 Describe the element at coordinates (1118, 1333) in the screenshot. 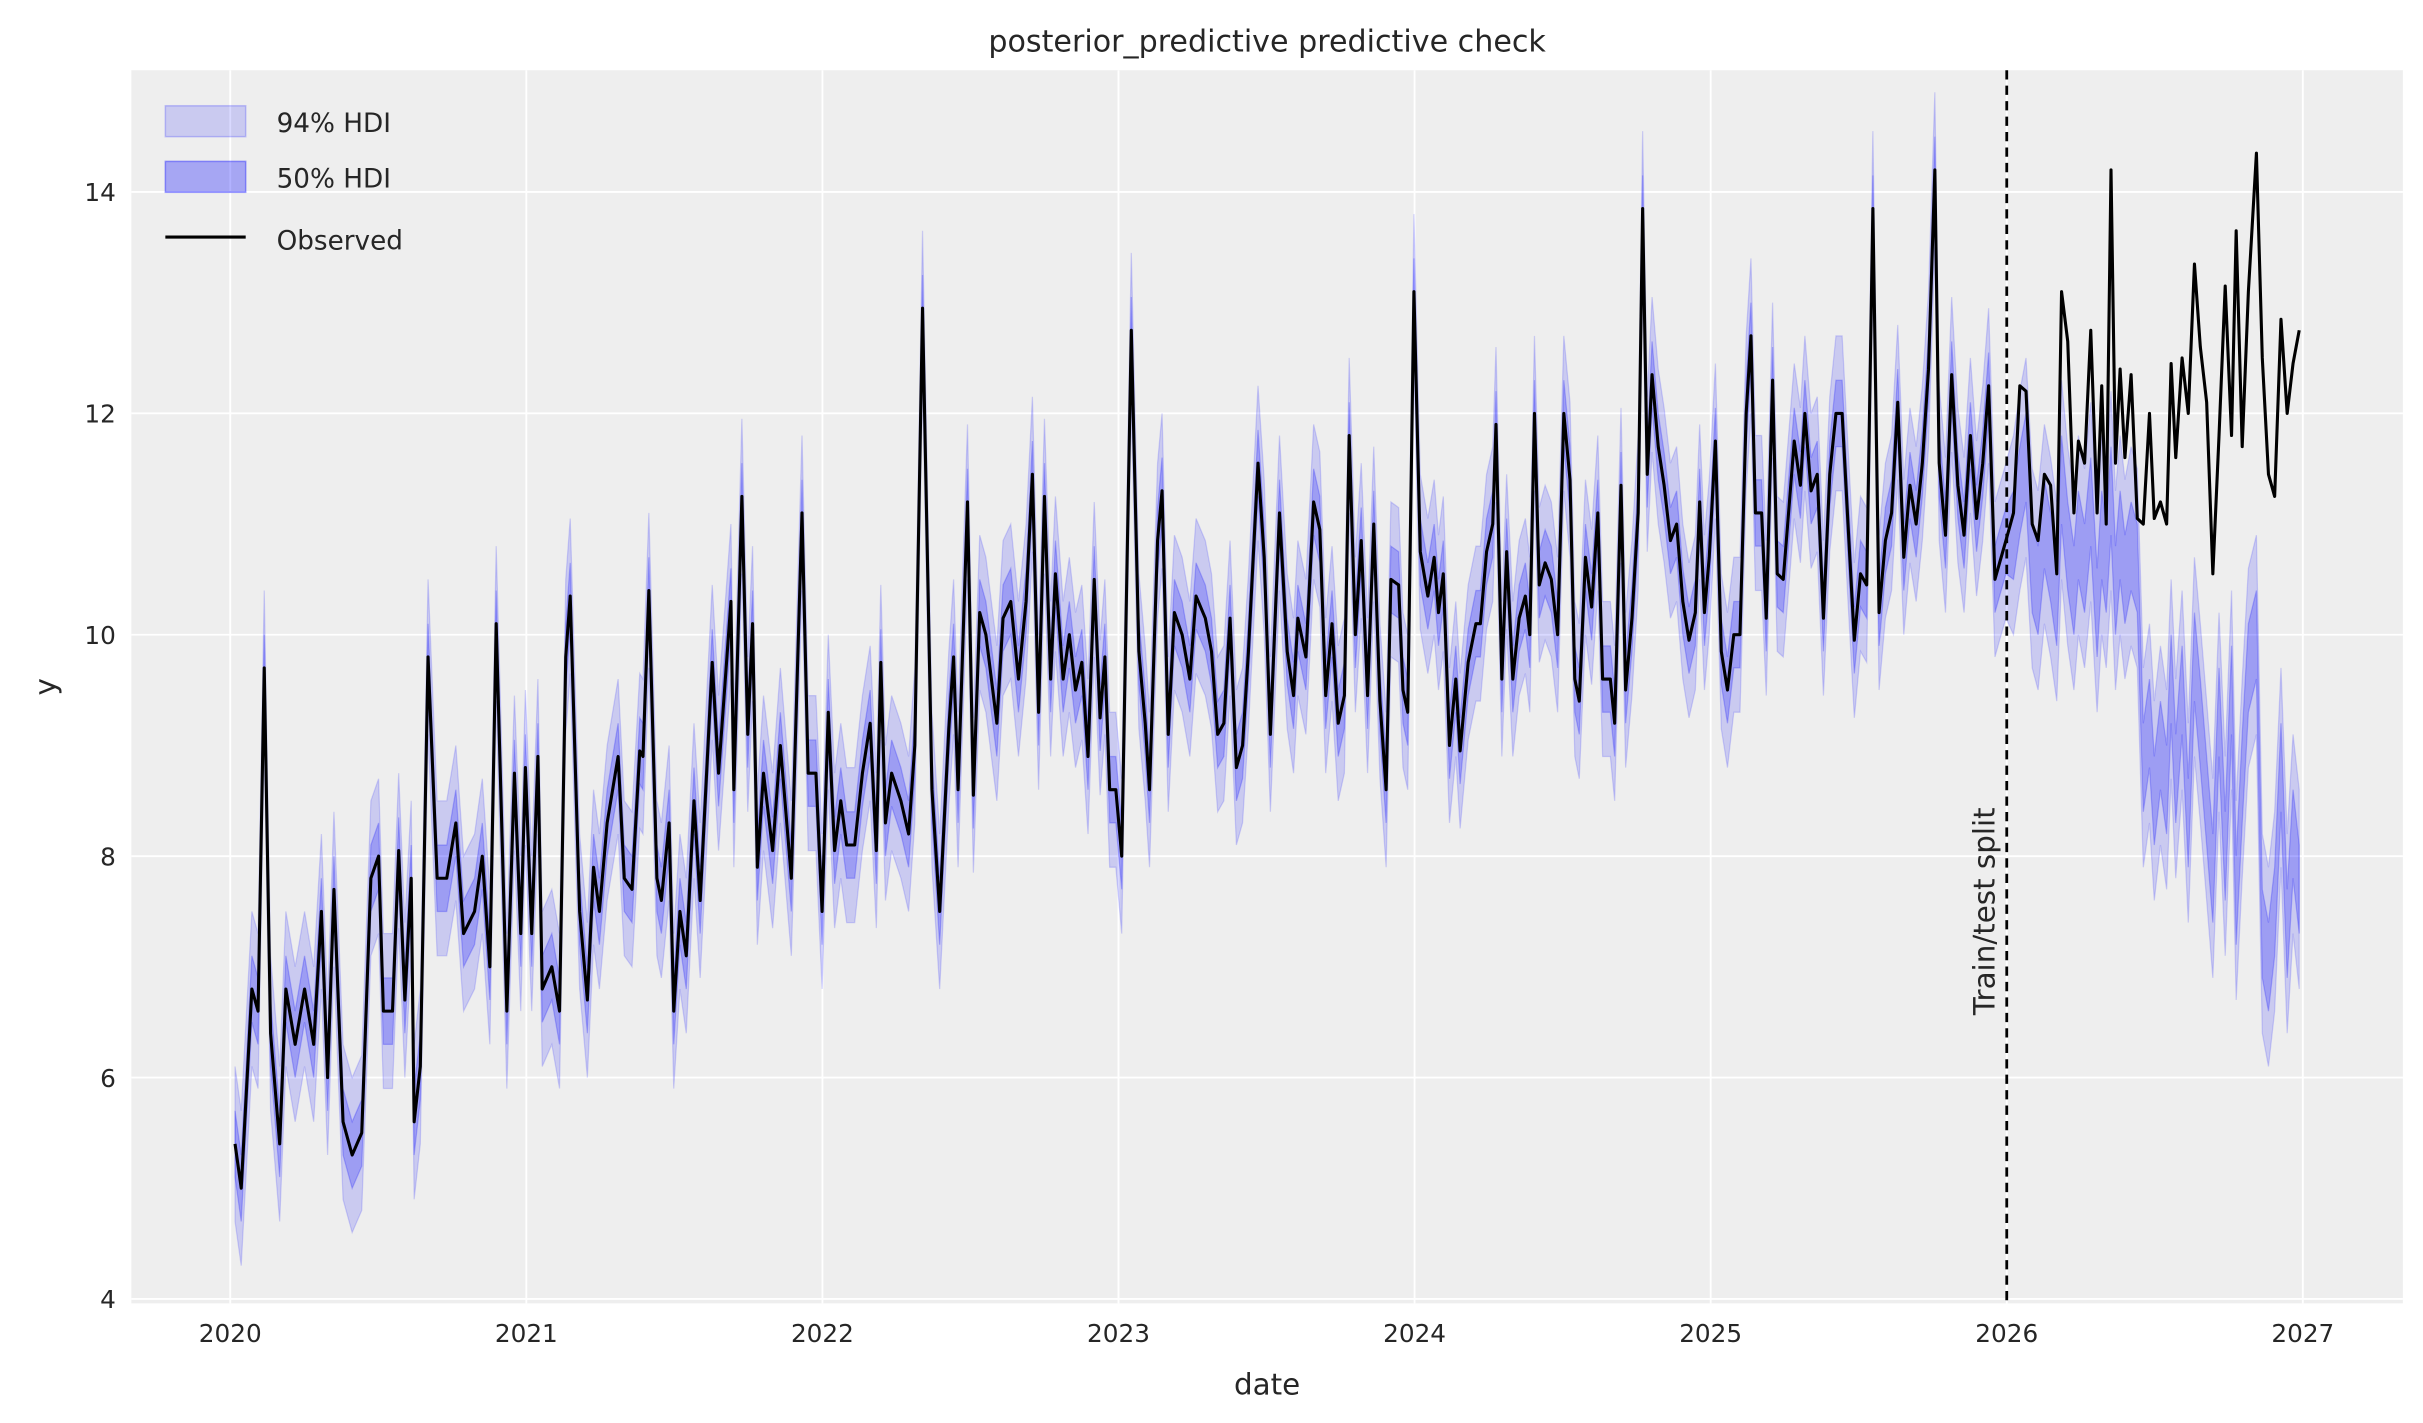

I see `x-tick-label: 2023` at that location.